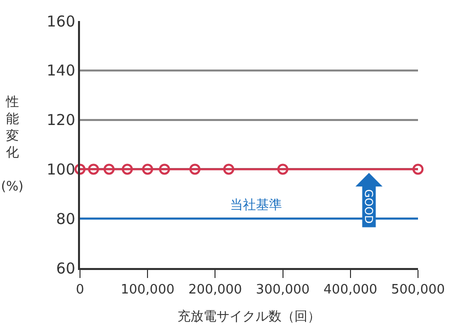 The width and height of the screenshot is (465, 336). I want to click on y-tick-label: 140, so click(61, 71).